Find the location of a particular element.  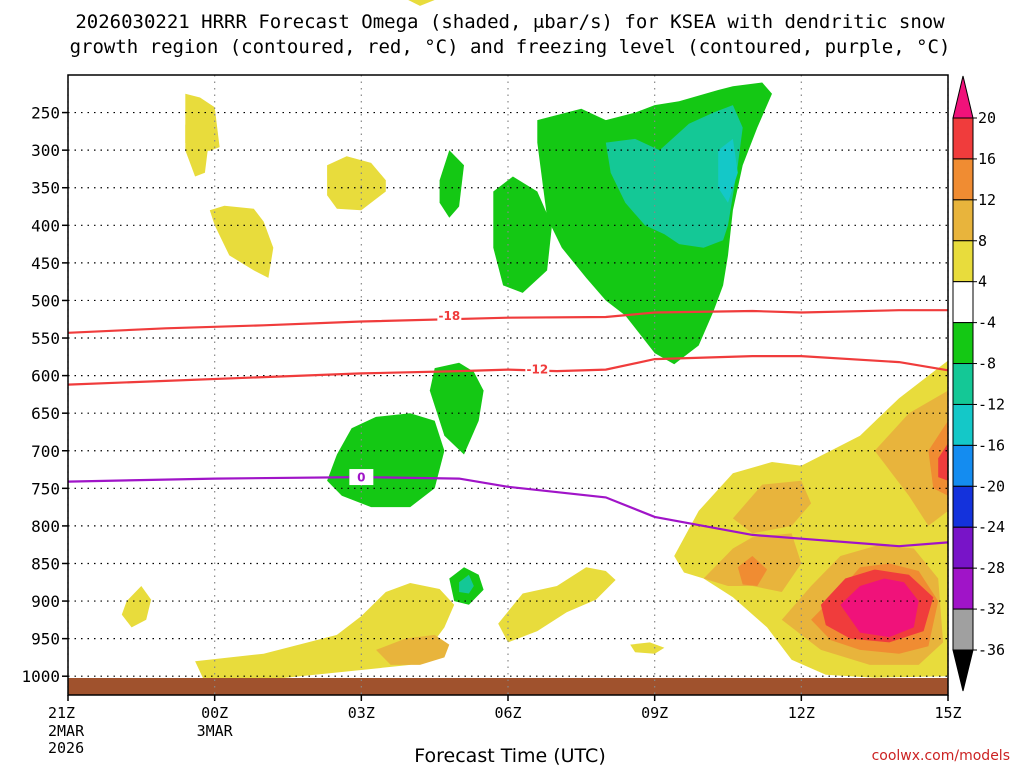

isotherm-minus18-line is located at coordinates (507, 321).